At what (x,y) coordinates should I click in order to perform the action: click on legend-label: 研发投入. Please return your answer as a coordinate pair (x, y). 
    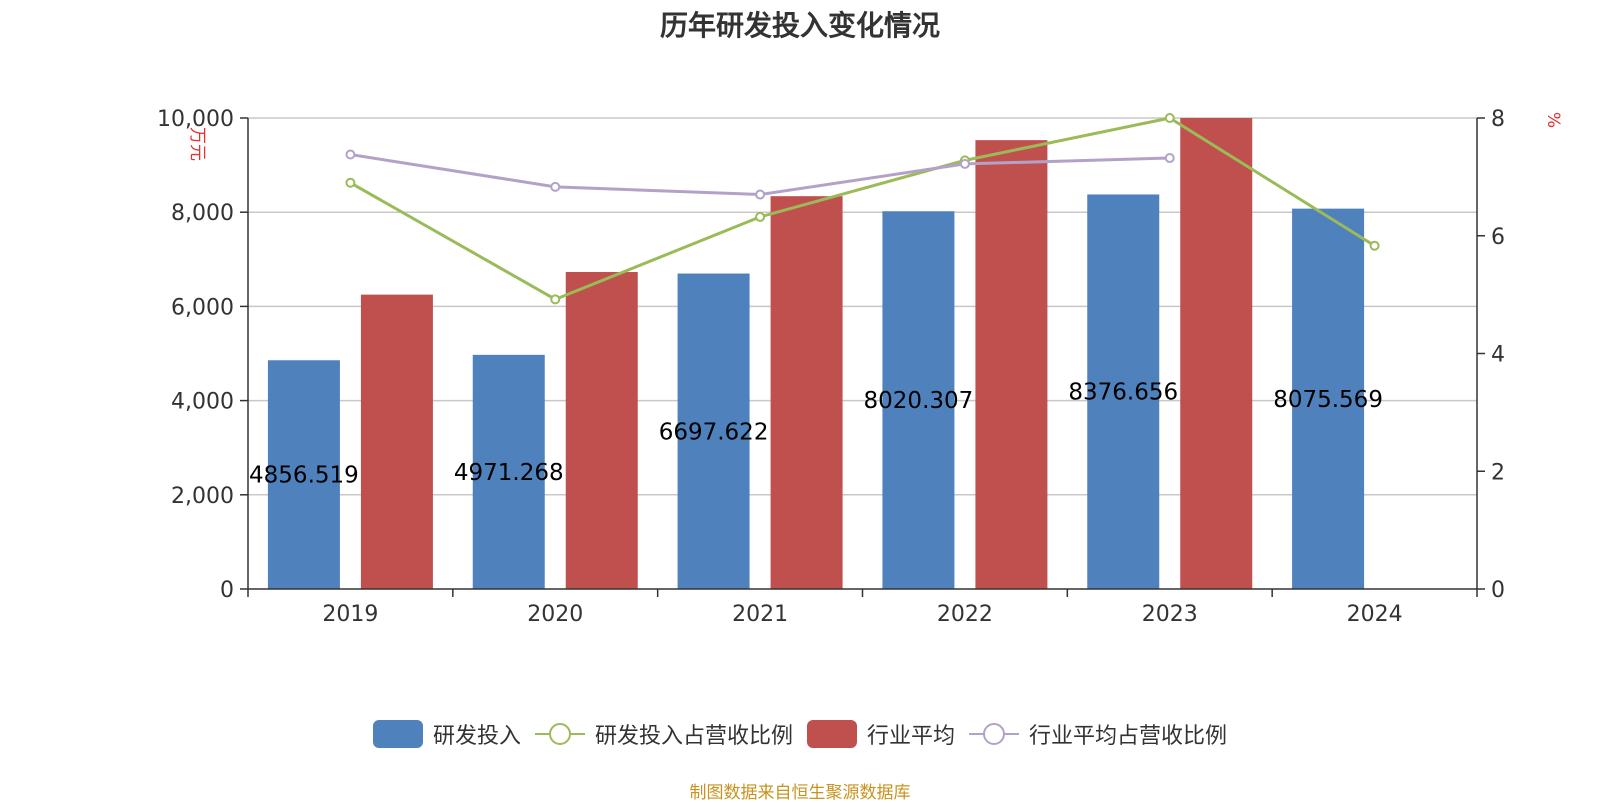
    Looking at the image, I should click on (476, 736).